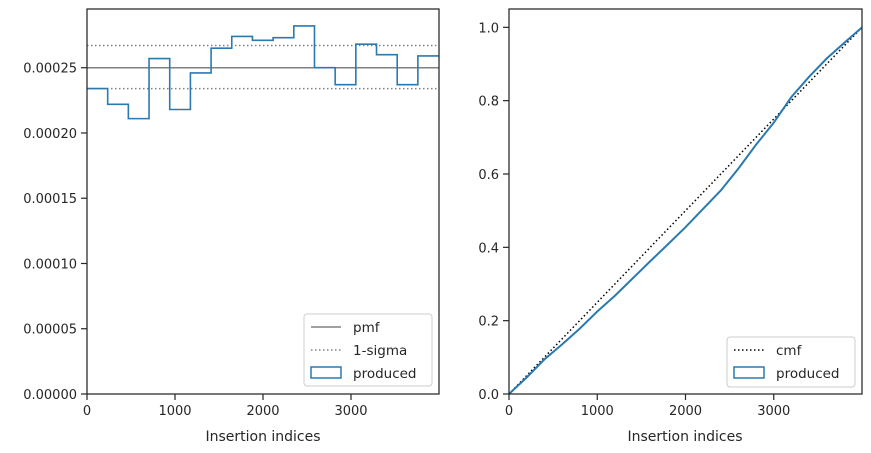 The width and height of the screenshot is (871, 453). I want to click on cumulative-x-tick-label: 3000, so click(773, 411).